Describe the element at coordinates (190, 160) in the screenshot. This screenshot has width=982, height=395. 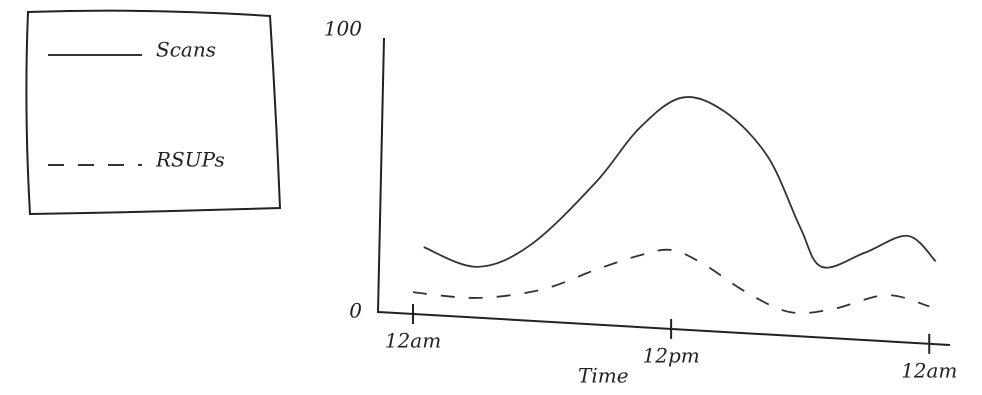
I see `legend-label: RSUPs` at that location.